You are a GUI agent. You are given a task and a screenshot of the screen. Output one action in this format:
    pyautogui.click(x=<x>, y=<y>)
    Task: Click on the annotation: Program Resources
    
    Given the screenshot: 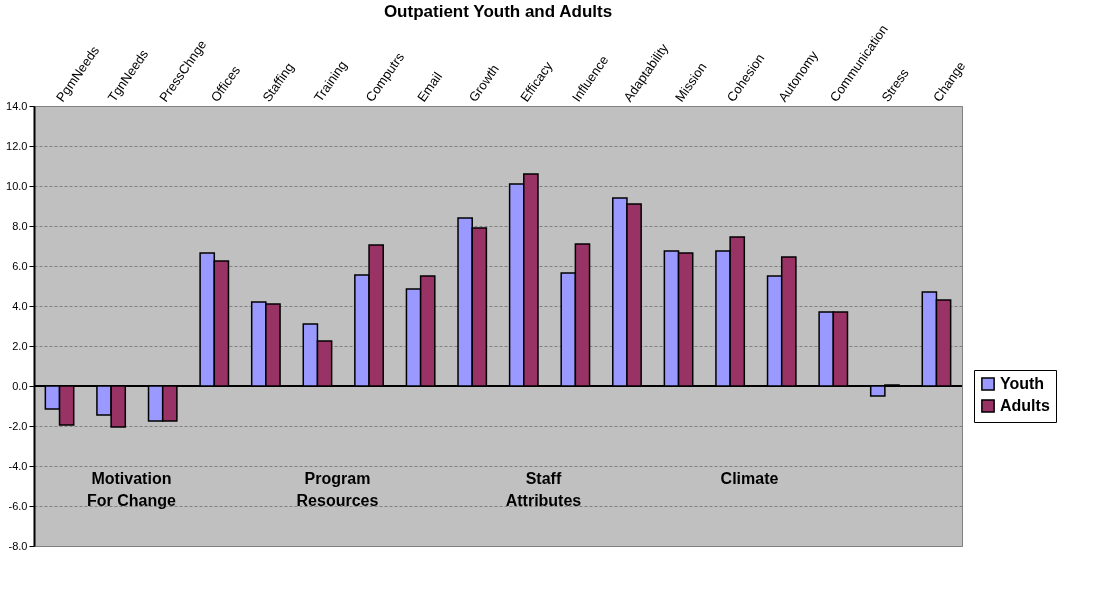 What is the action you would take?
    pyautogui.click(x=337, y=490)
    